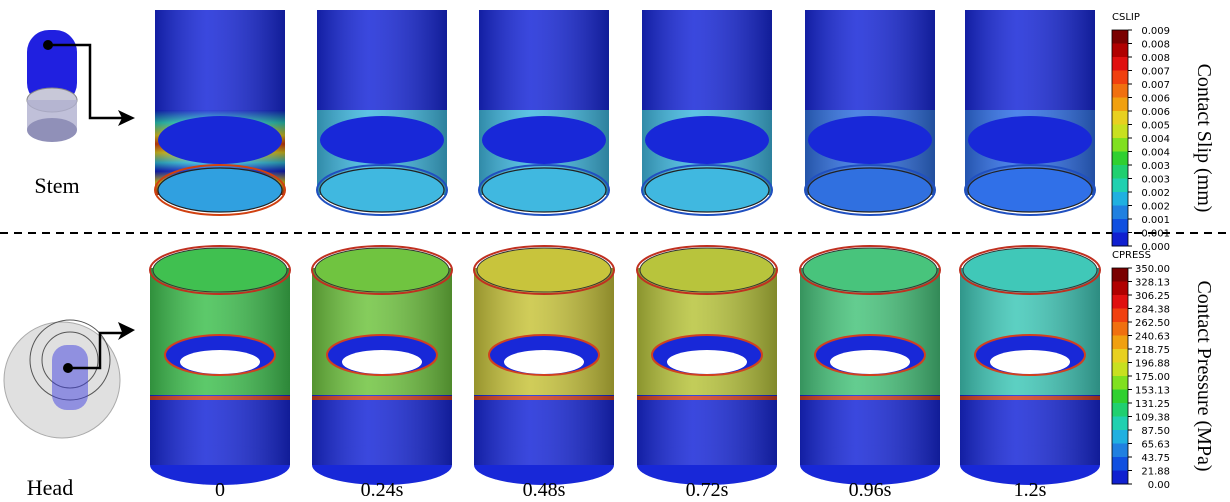 The height and width of the screenshot is (502, 1230). I want to click on time-label: 0, so click(220, 490).